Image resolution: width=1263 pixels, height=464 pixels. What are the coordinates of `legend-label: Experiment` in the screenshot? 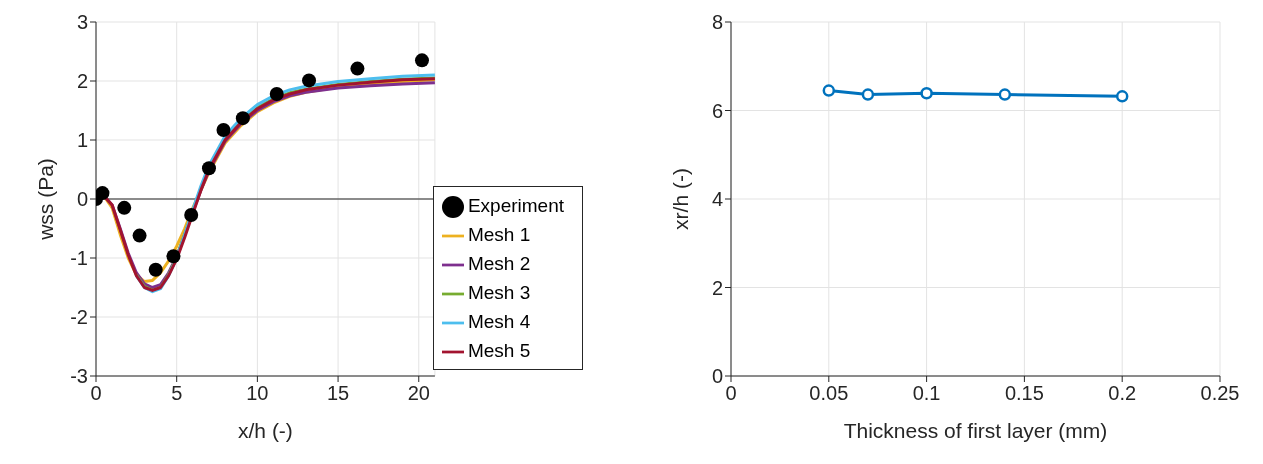 It's located at (515, 205).